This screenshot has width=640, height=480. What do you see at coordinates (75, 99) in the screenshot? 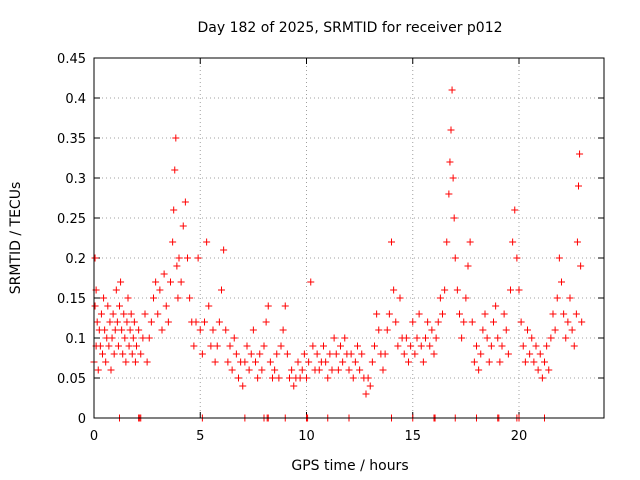
I see `y-tick-label: 0.4` at bounding box center [75, 99].